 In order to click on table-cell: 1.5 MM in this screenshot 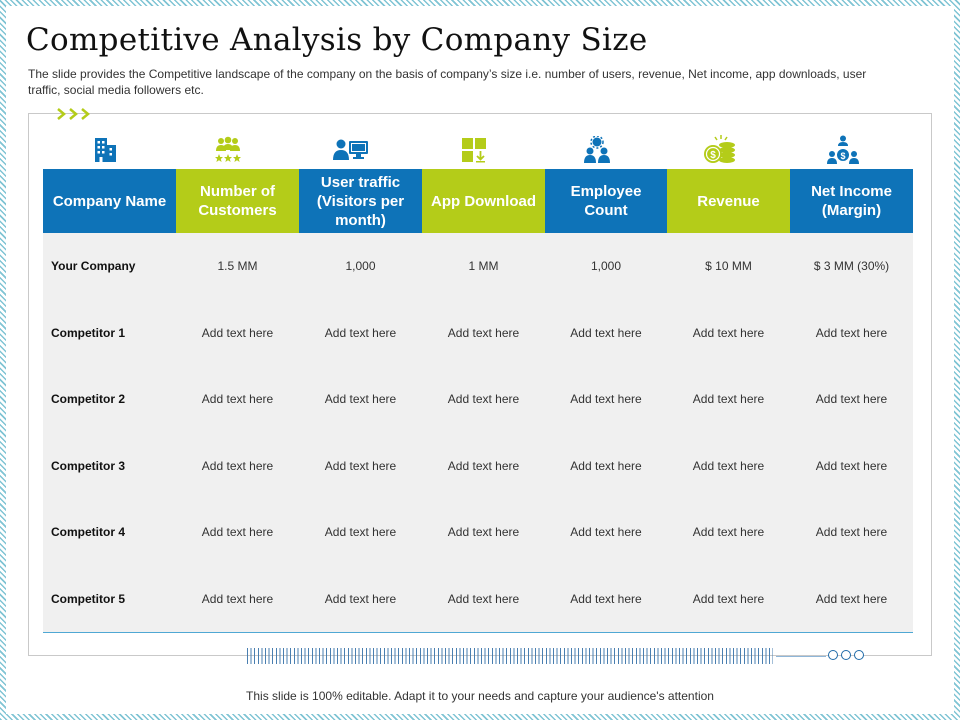, I will do `click(237, 266)`.